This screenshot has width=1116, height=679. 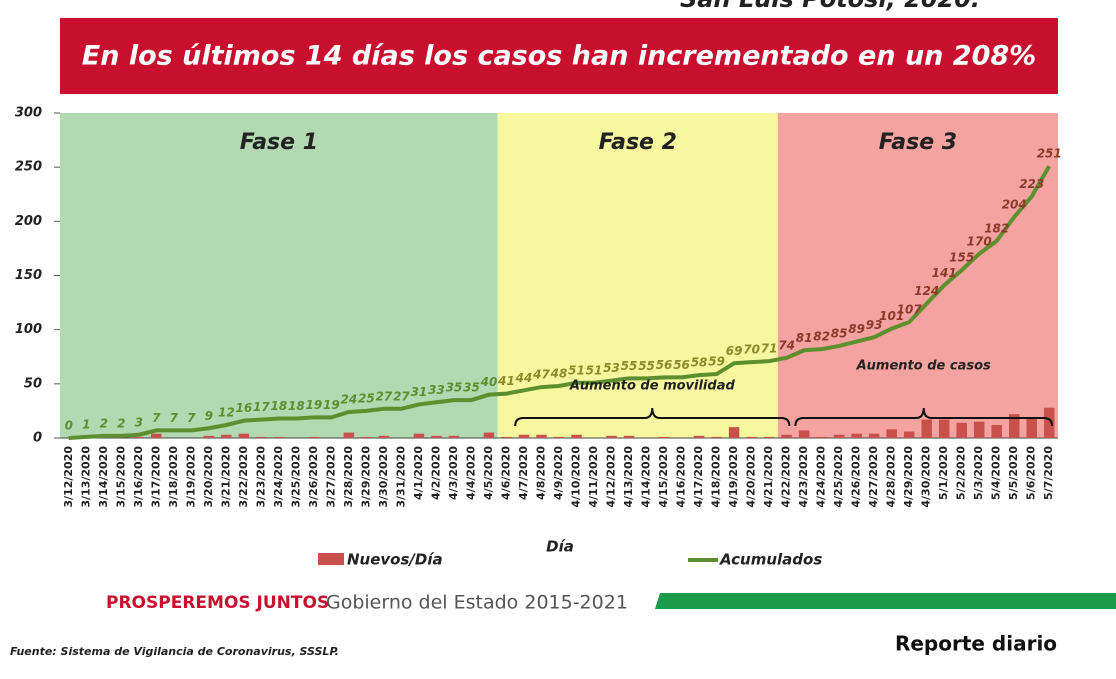 I want to click on x-tick-label: 4/5/2020, so click(x=488, y=473).